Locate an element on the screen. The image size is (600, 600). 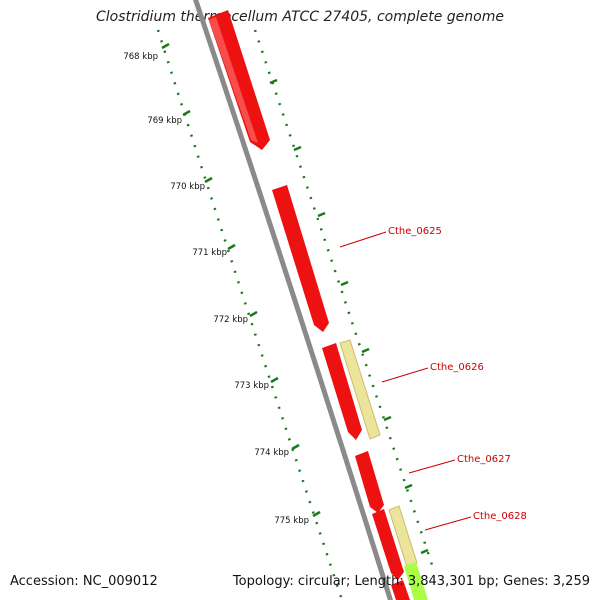
ruler-label-770: 770 kbp is located at coordinates (187, 187).